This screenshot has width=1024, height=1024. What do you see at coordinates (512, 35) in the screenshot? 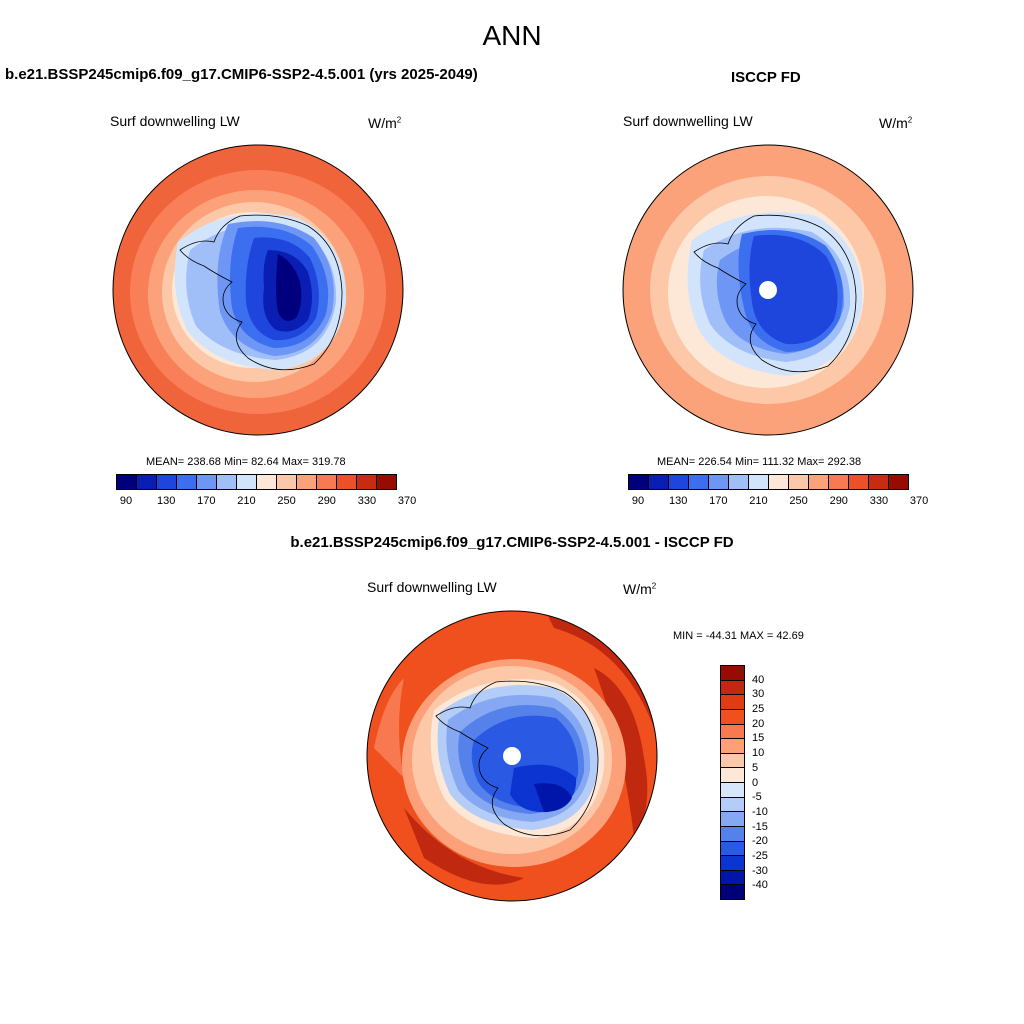
I see `figure-title: ANN` at bounding box center [512, 35].